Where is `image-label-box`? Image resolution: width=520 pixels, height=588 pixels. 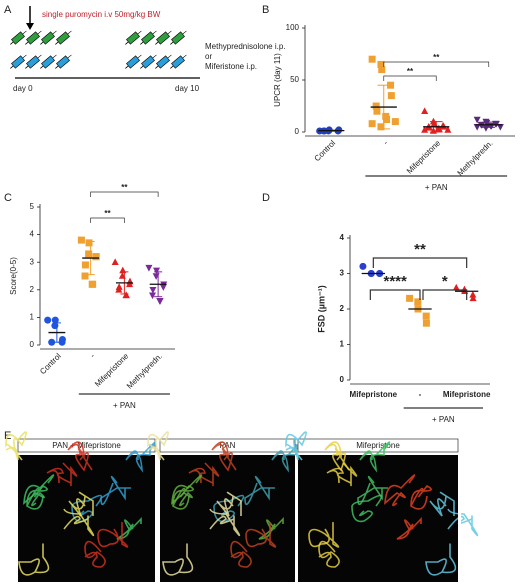
image-label-box is located at coordinates (86, 445).